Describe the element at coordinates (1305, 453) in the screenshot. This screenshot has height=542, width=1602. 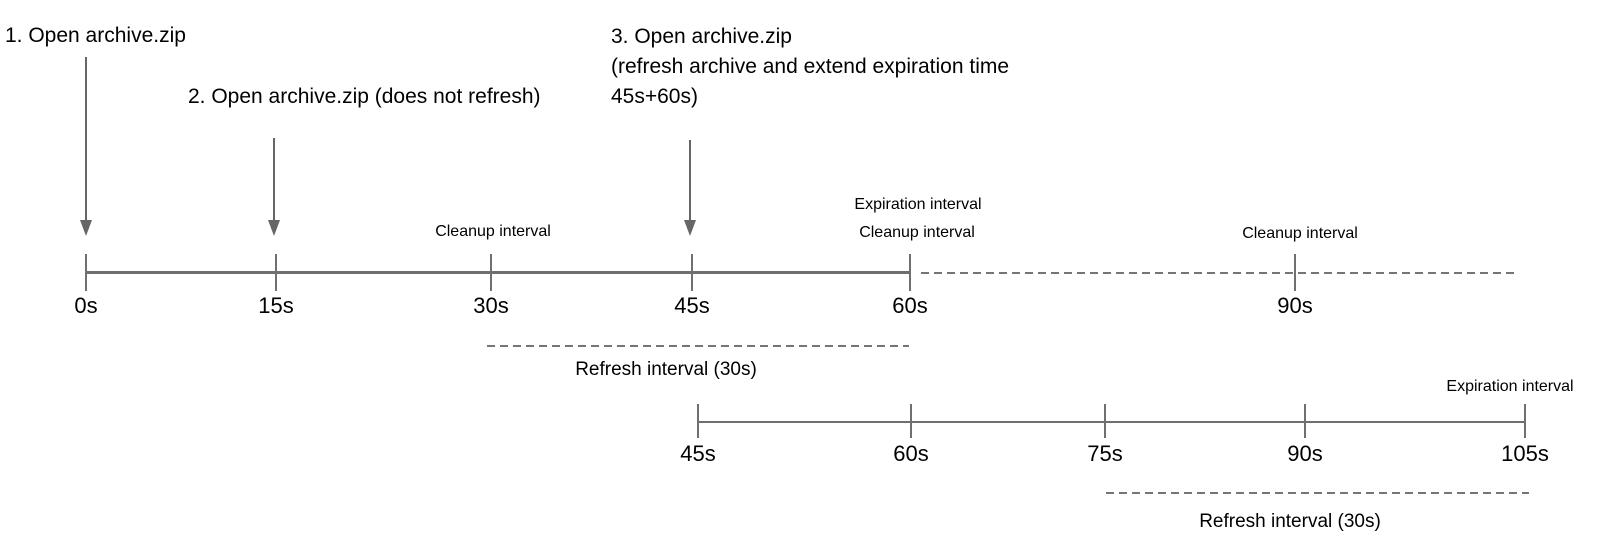
I see `timeline-2-tick-label-90s: 90s` at that location.